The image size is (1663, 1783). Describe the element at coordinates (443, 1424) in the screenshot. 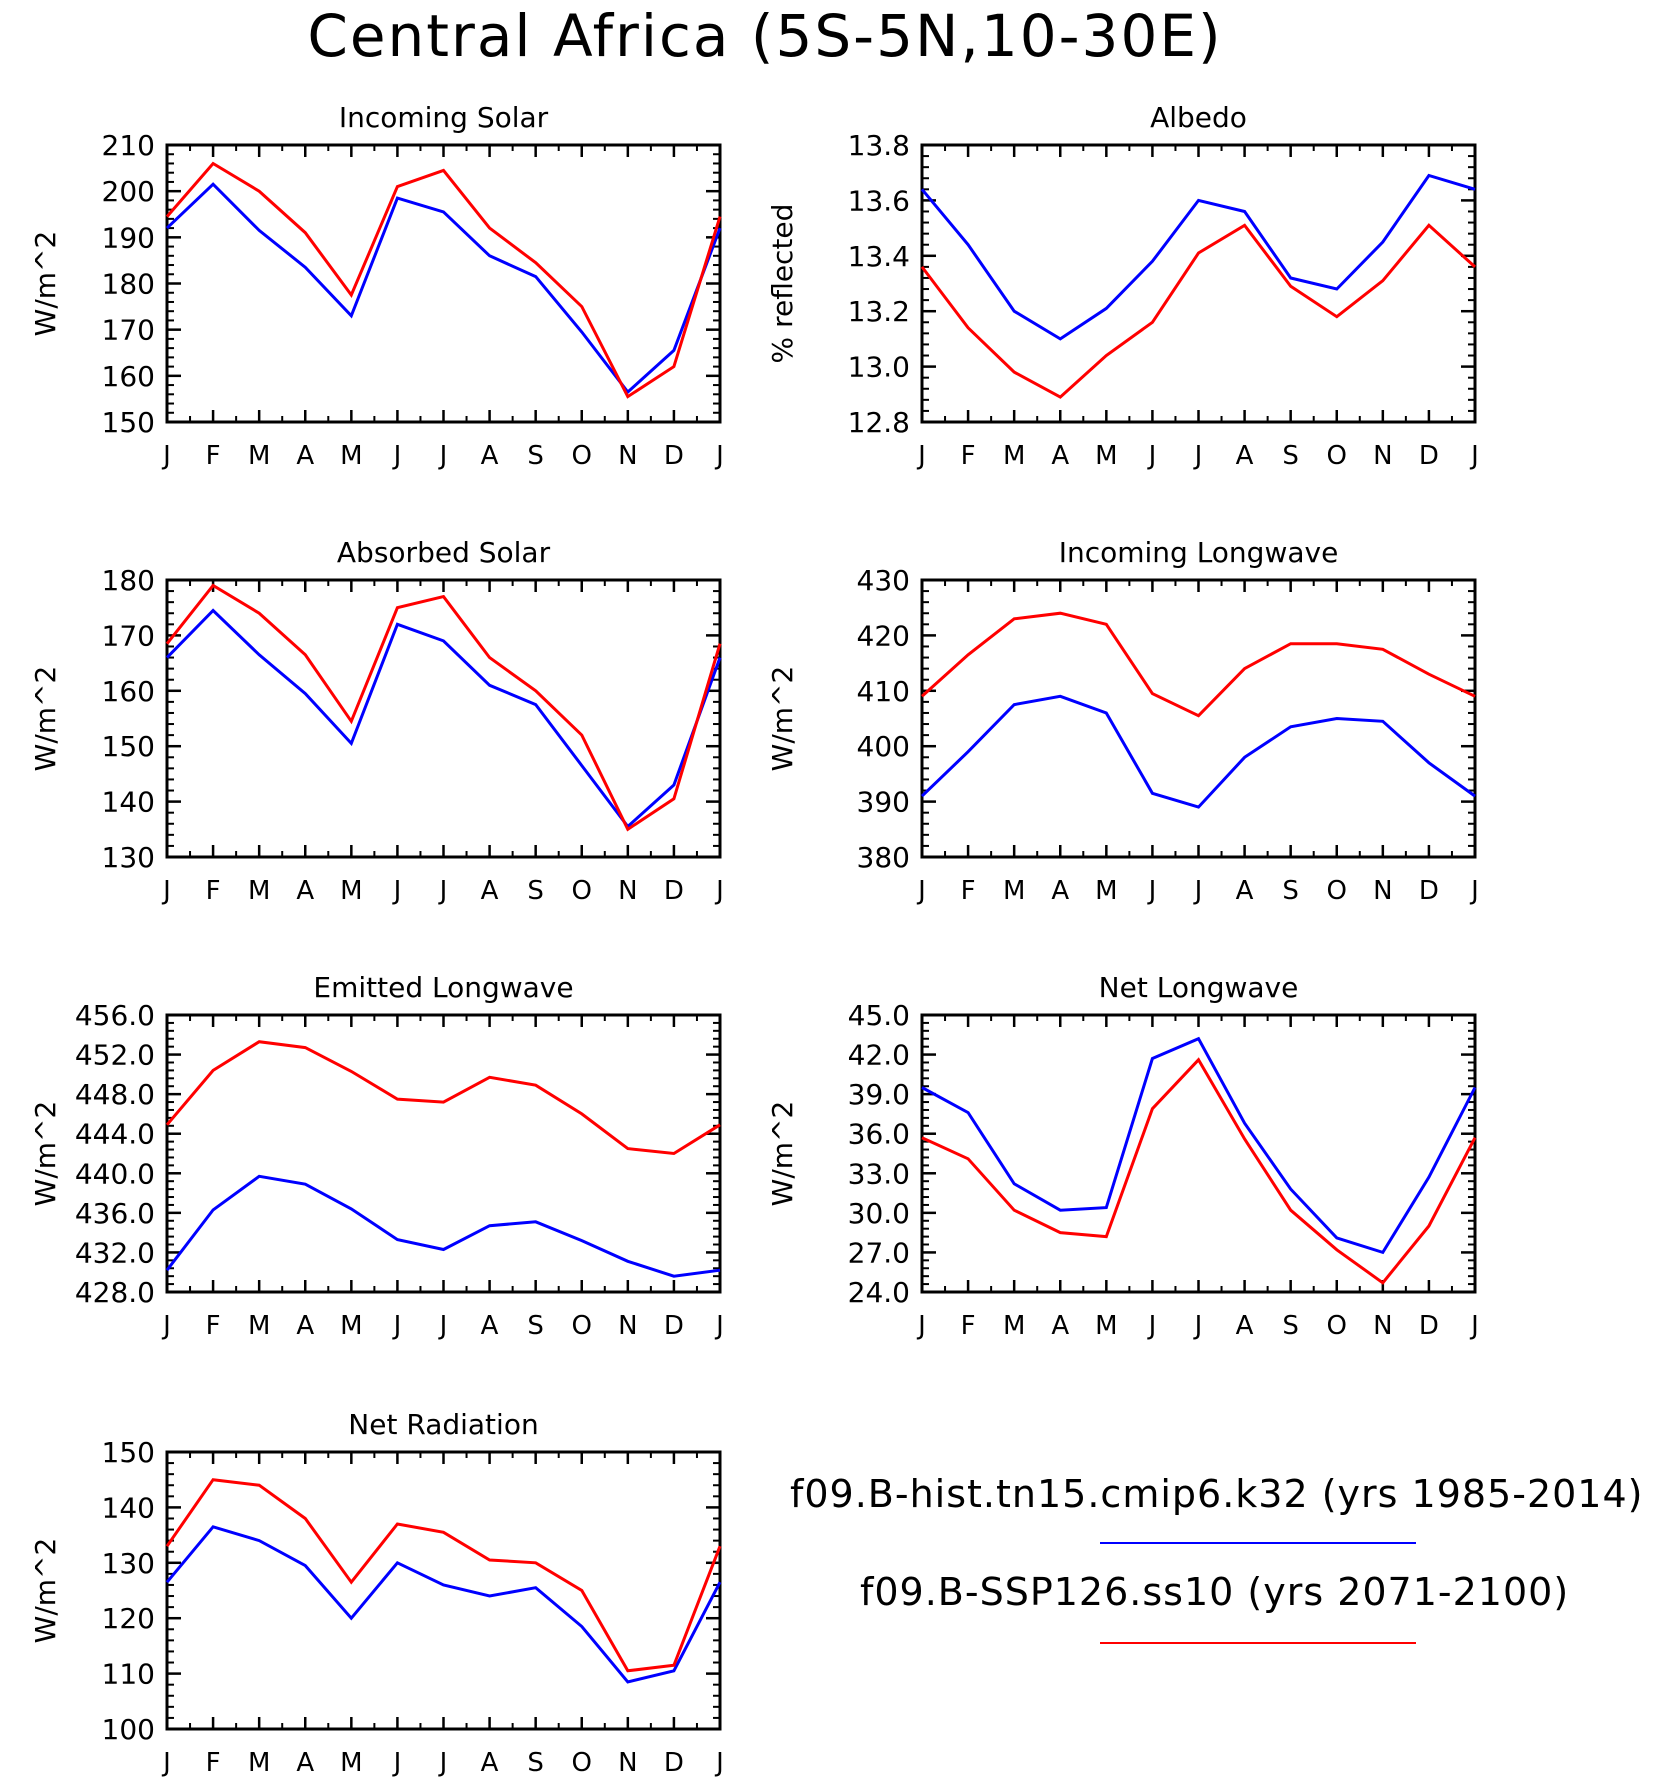

I see `net-radiation-panel-title: Net Radiation` at that location.